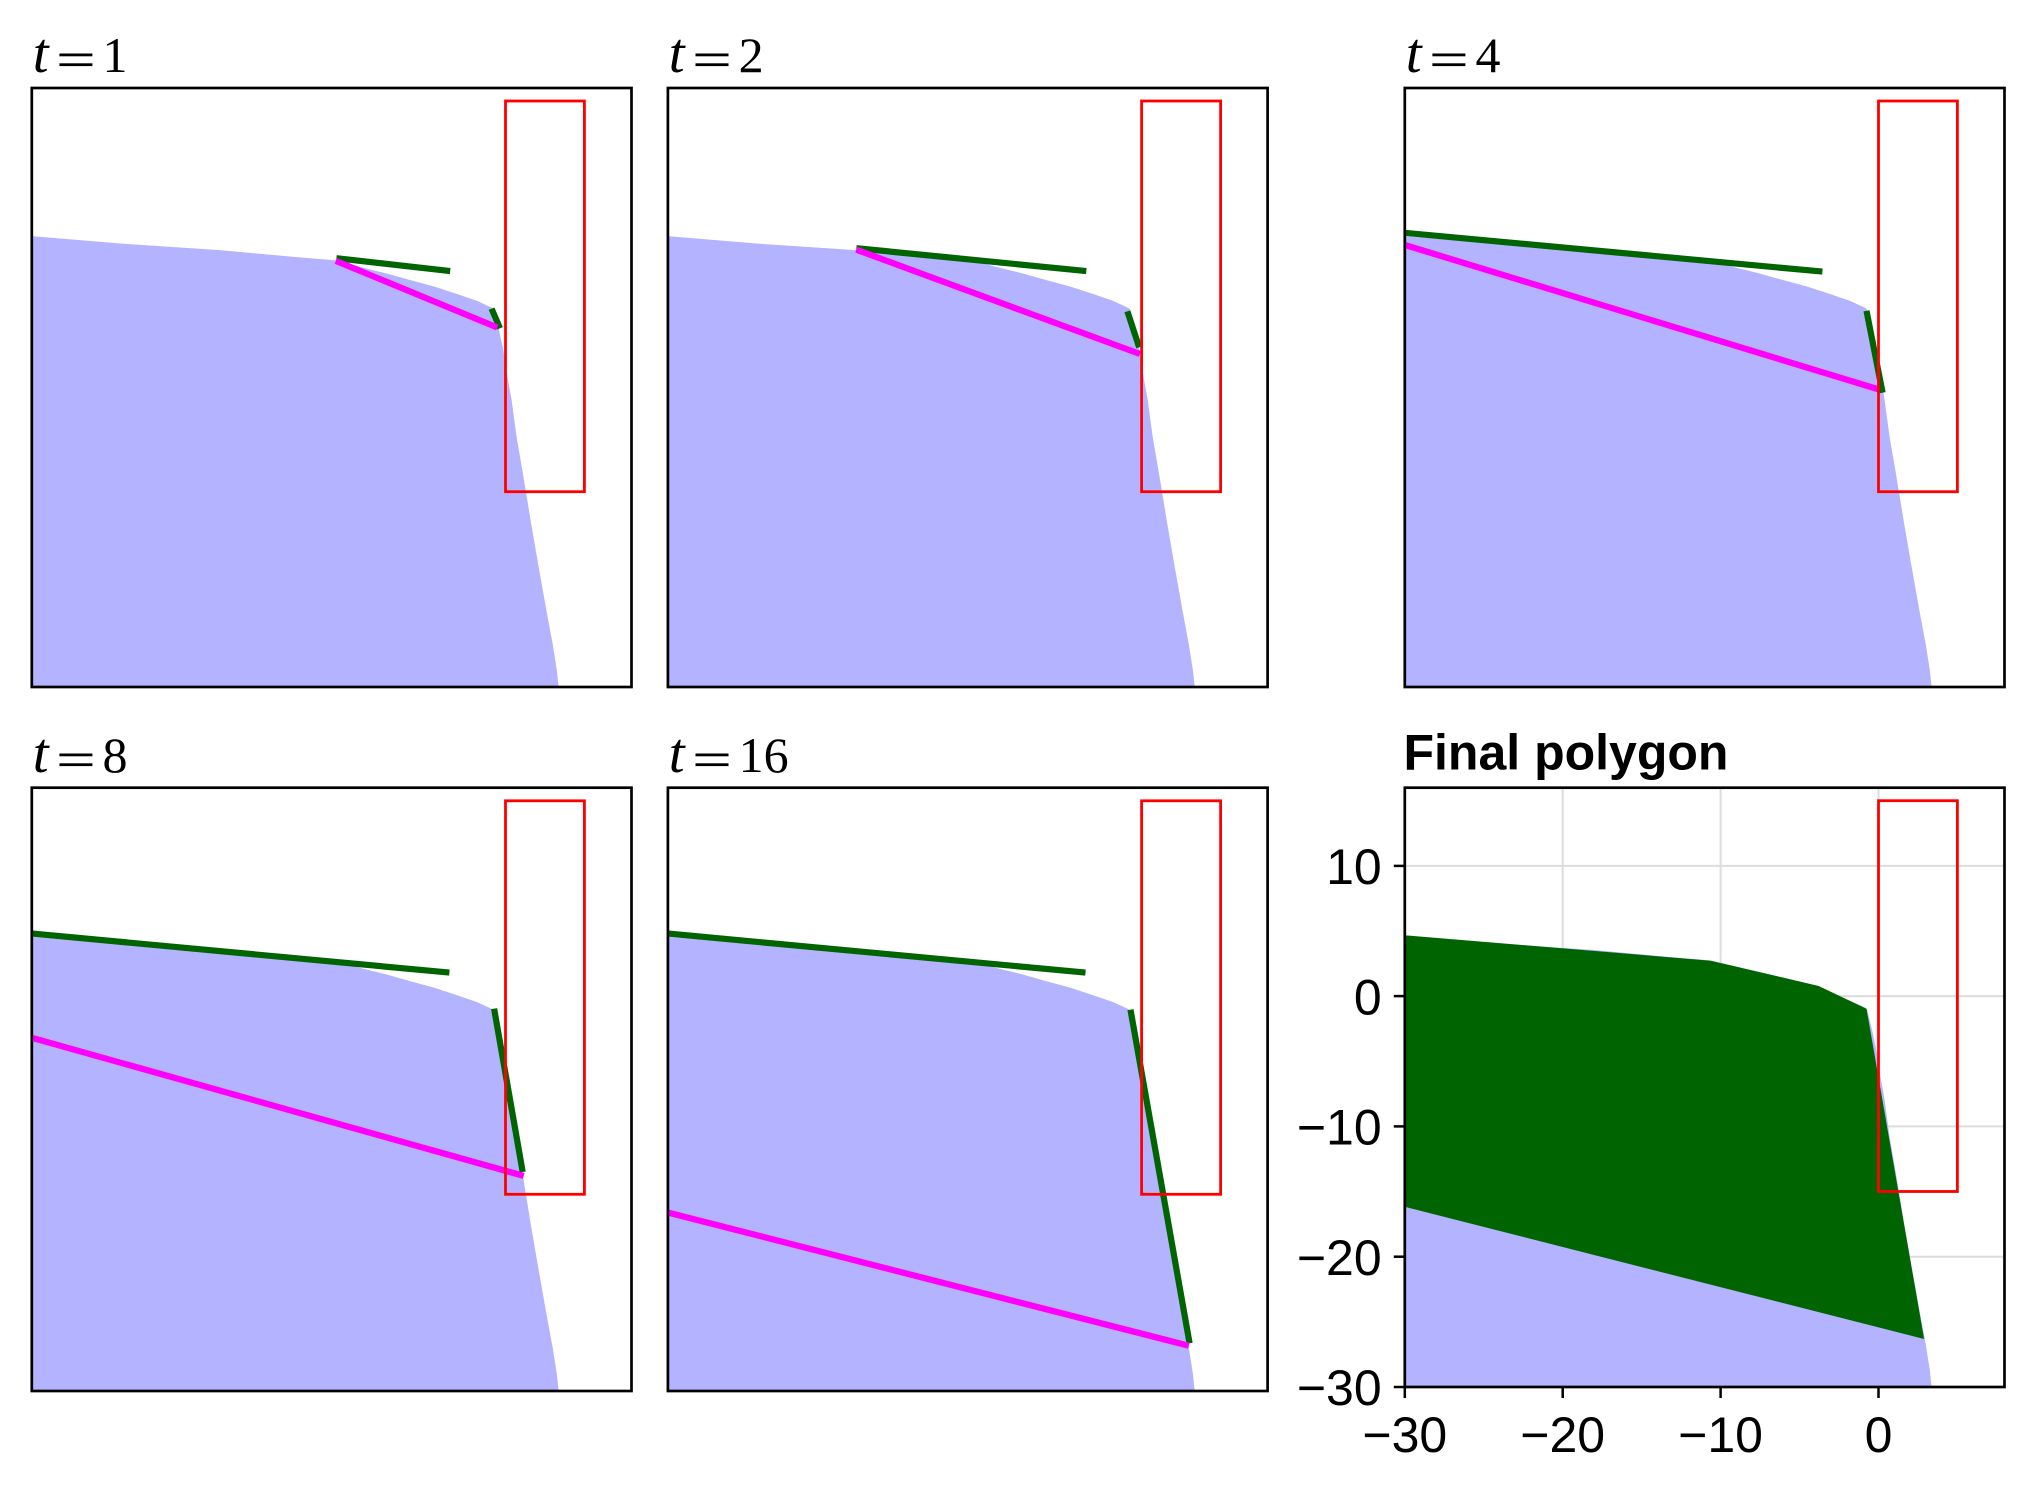 This screenshot has width=2036, height=1490. I want to click on svg-text: Final polygon, so click(1566, 753).